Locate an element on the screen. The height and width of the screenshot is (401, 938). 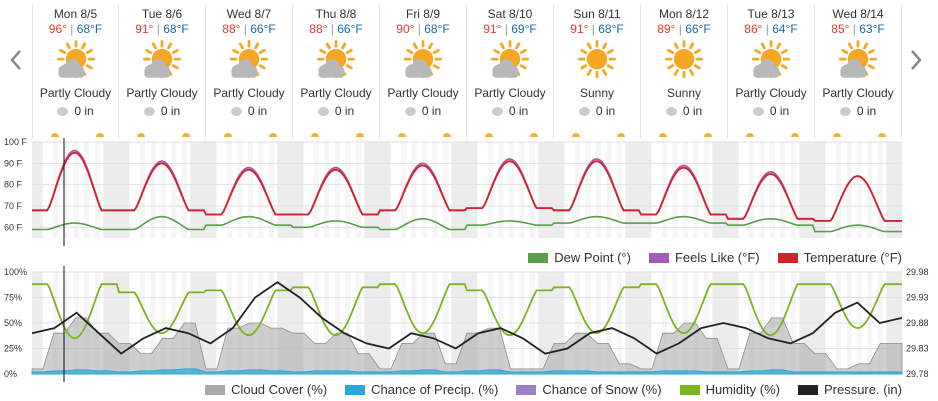
day-card: Wed 8/14 85° | 63°F Partly Cloudy 0 in is located at coordinates (858, 71).